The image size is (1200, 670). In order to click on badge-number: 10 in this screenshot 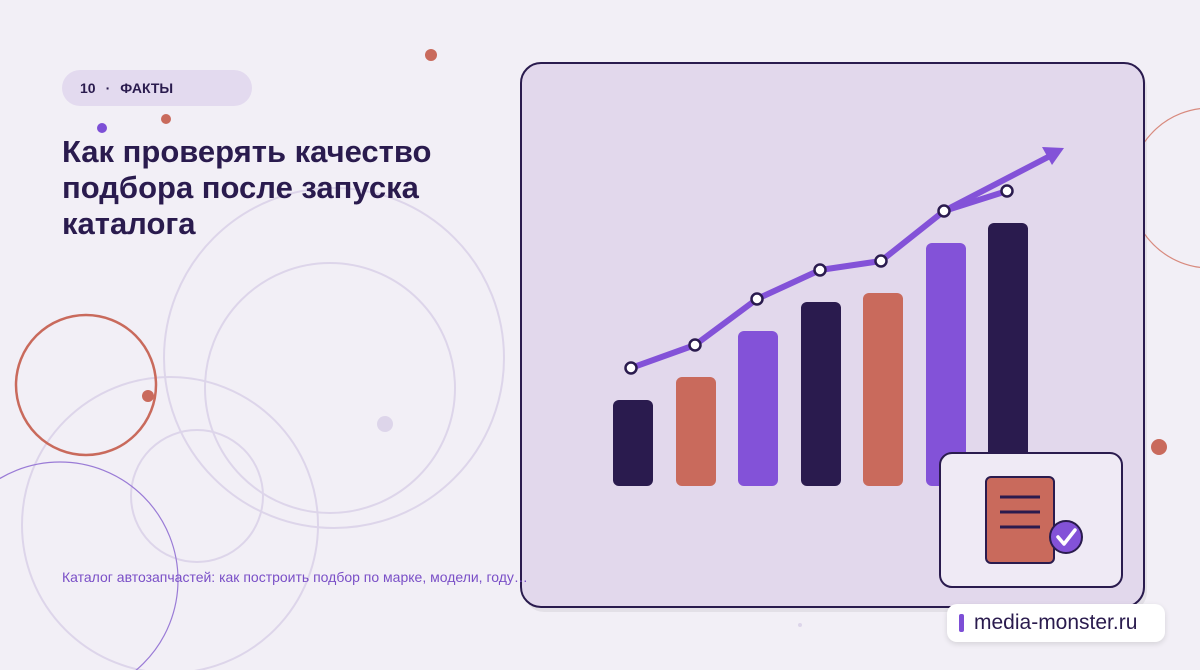, I will do `click(88, 88)`.